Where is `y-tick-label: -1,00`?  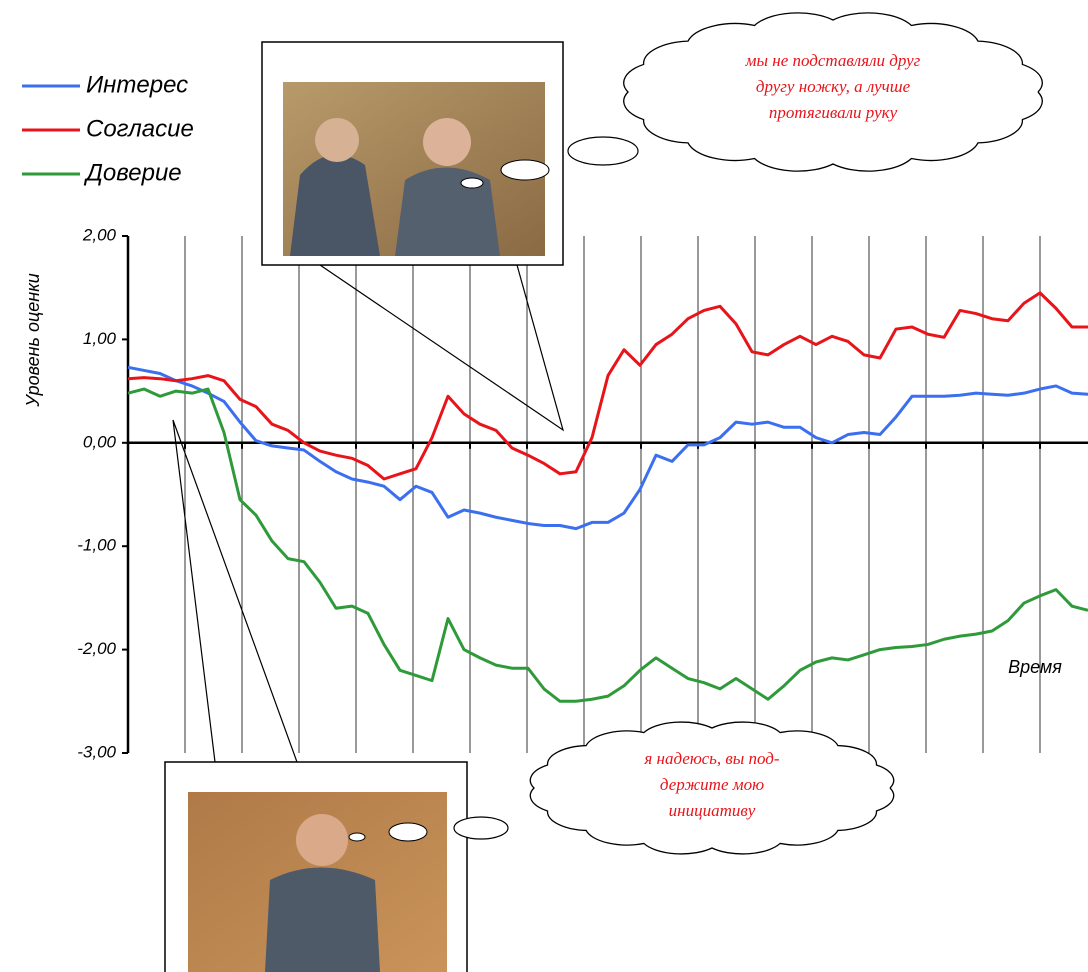 y-tick-label: -1,00 is located at coordinates (96, 545).